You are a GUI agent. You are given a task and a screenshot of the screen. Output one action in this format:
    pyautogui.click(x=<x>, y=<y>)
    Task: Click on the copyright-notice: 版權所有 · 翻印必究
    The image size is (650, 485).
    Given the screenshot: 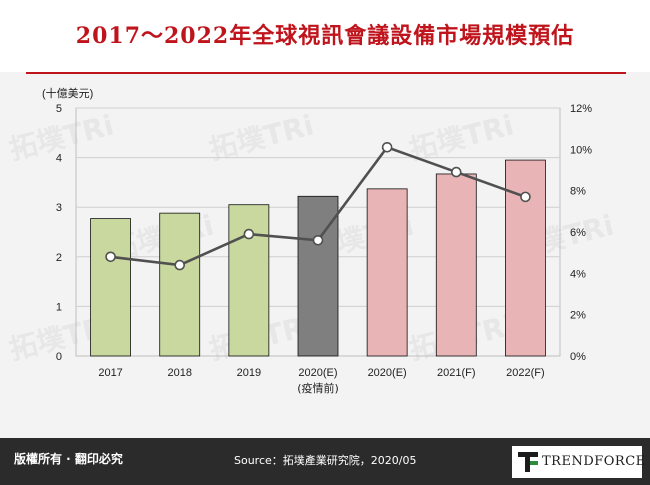 What is the action you would take?
    pyautogui.click(x=68, y=459)
    